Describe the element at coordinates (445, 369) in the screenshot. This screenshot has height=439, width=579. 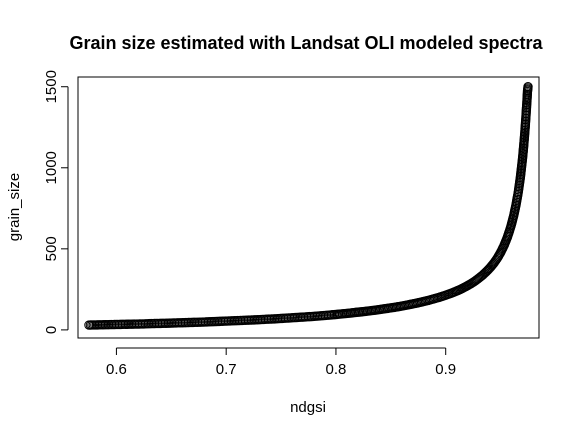
I see `x-tick-label: 0.9` at that location.